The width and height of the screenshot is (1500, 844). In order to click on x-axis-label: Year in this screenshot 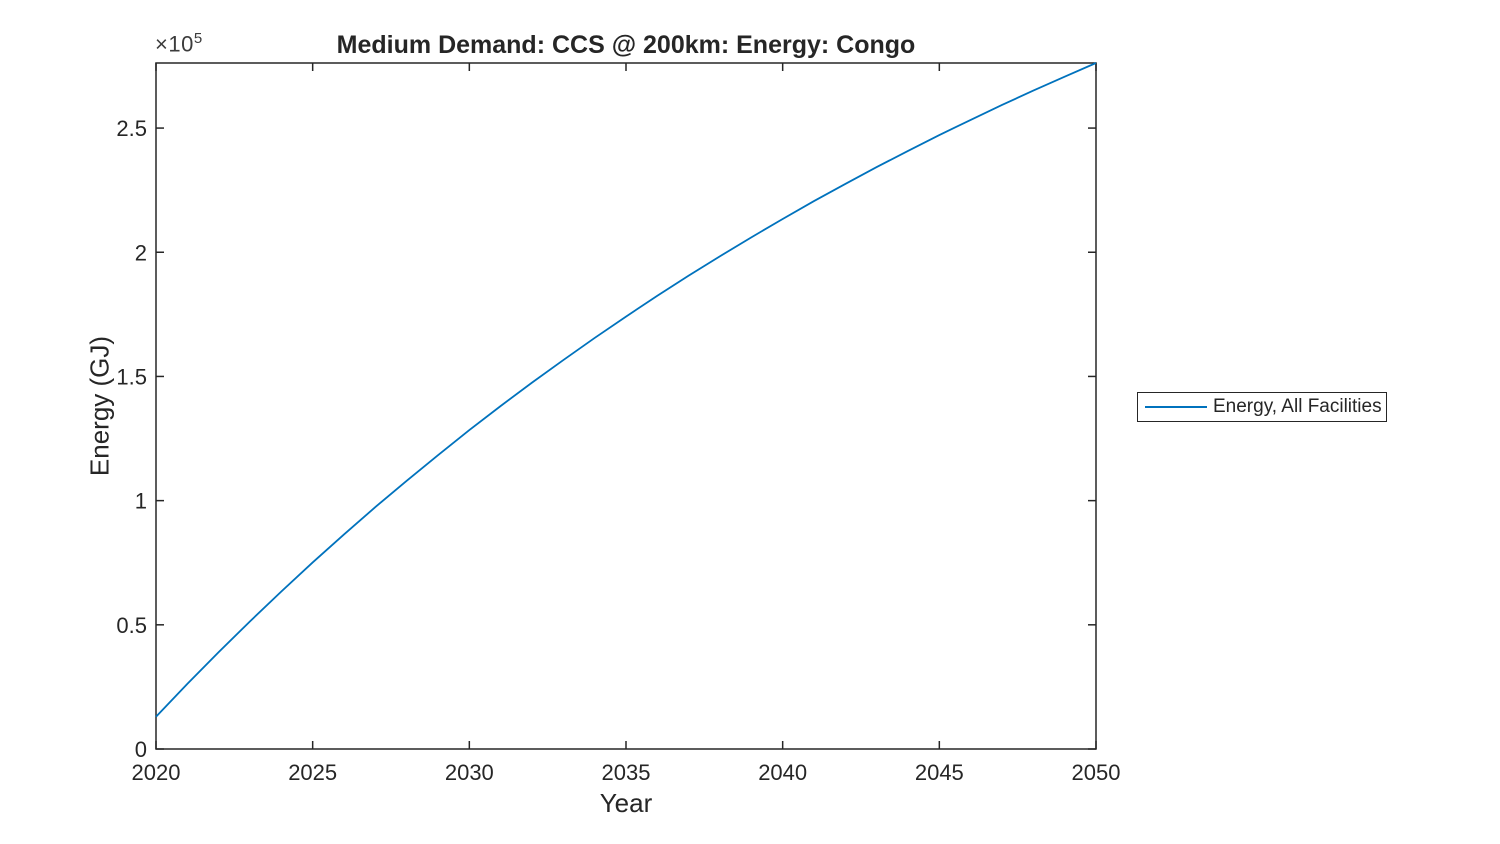, I will do `click(626, 803)`.